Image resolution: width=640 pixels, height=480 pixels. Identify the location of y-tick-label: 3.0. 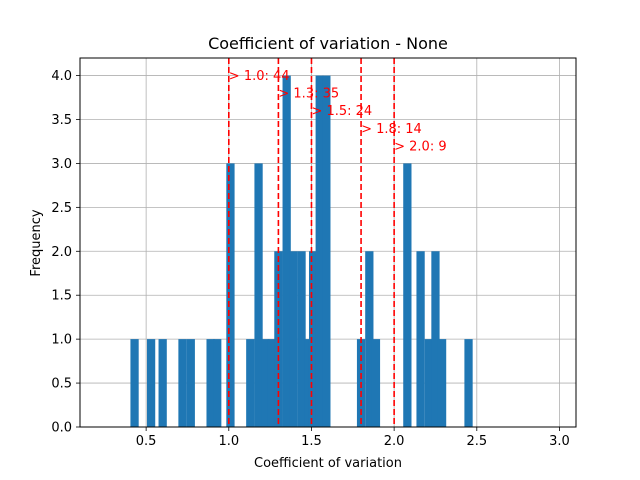
(61, 164).